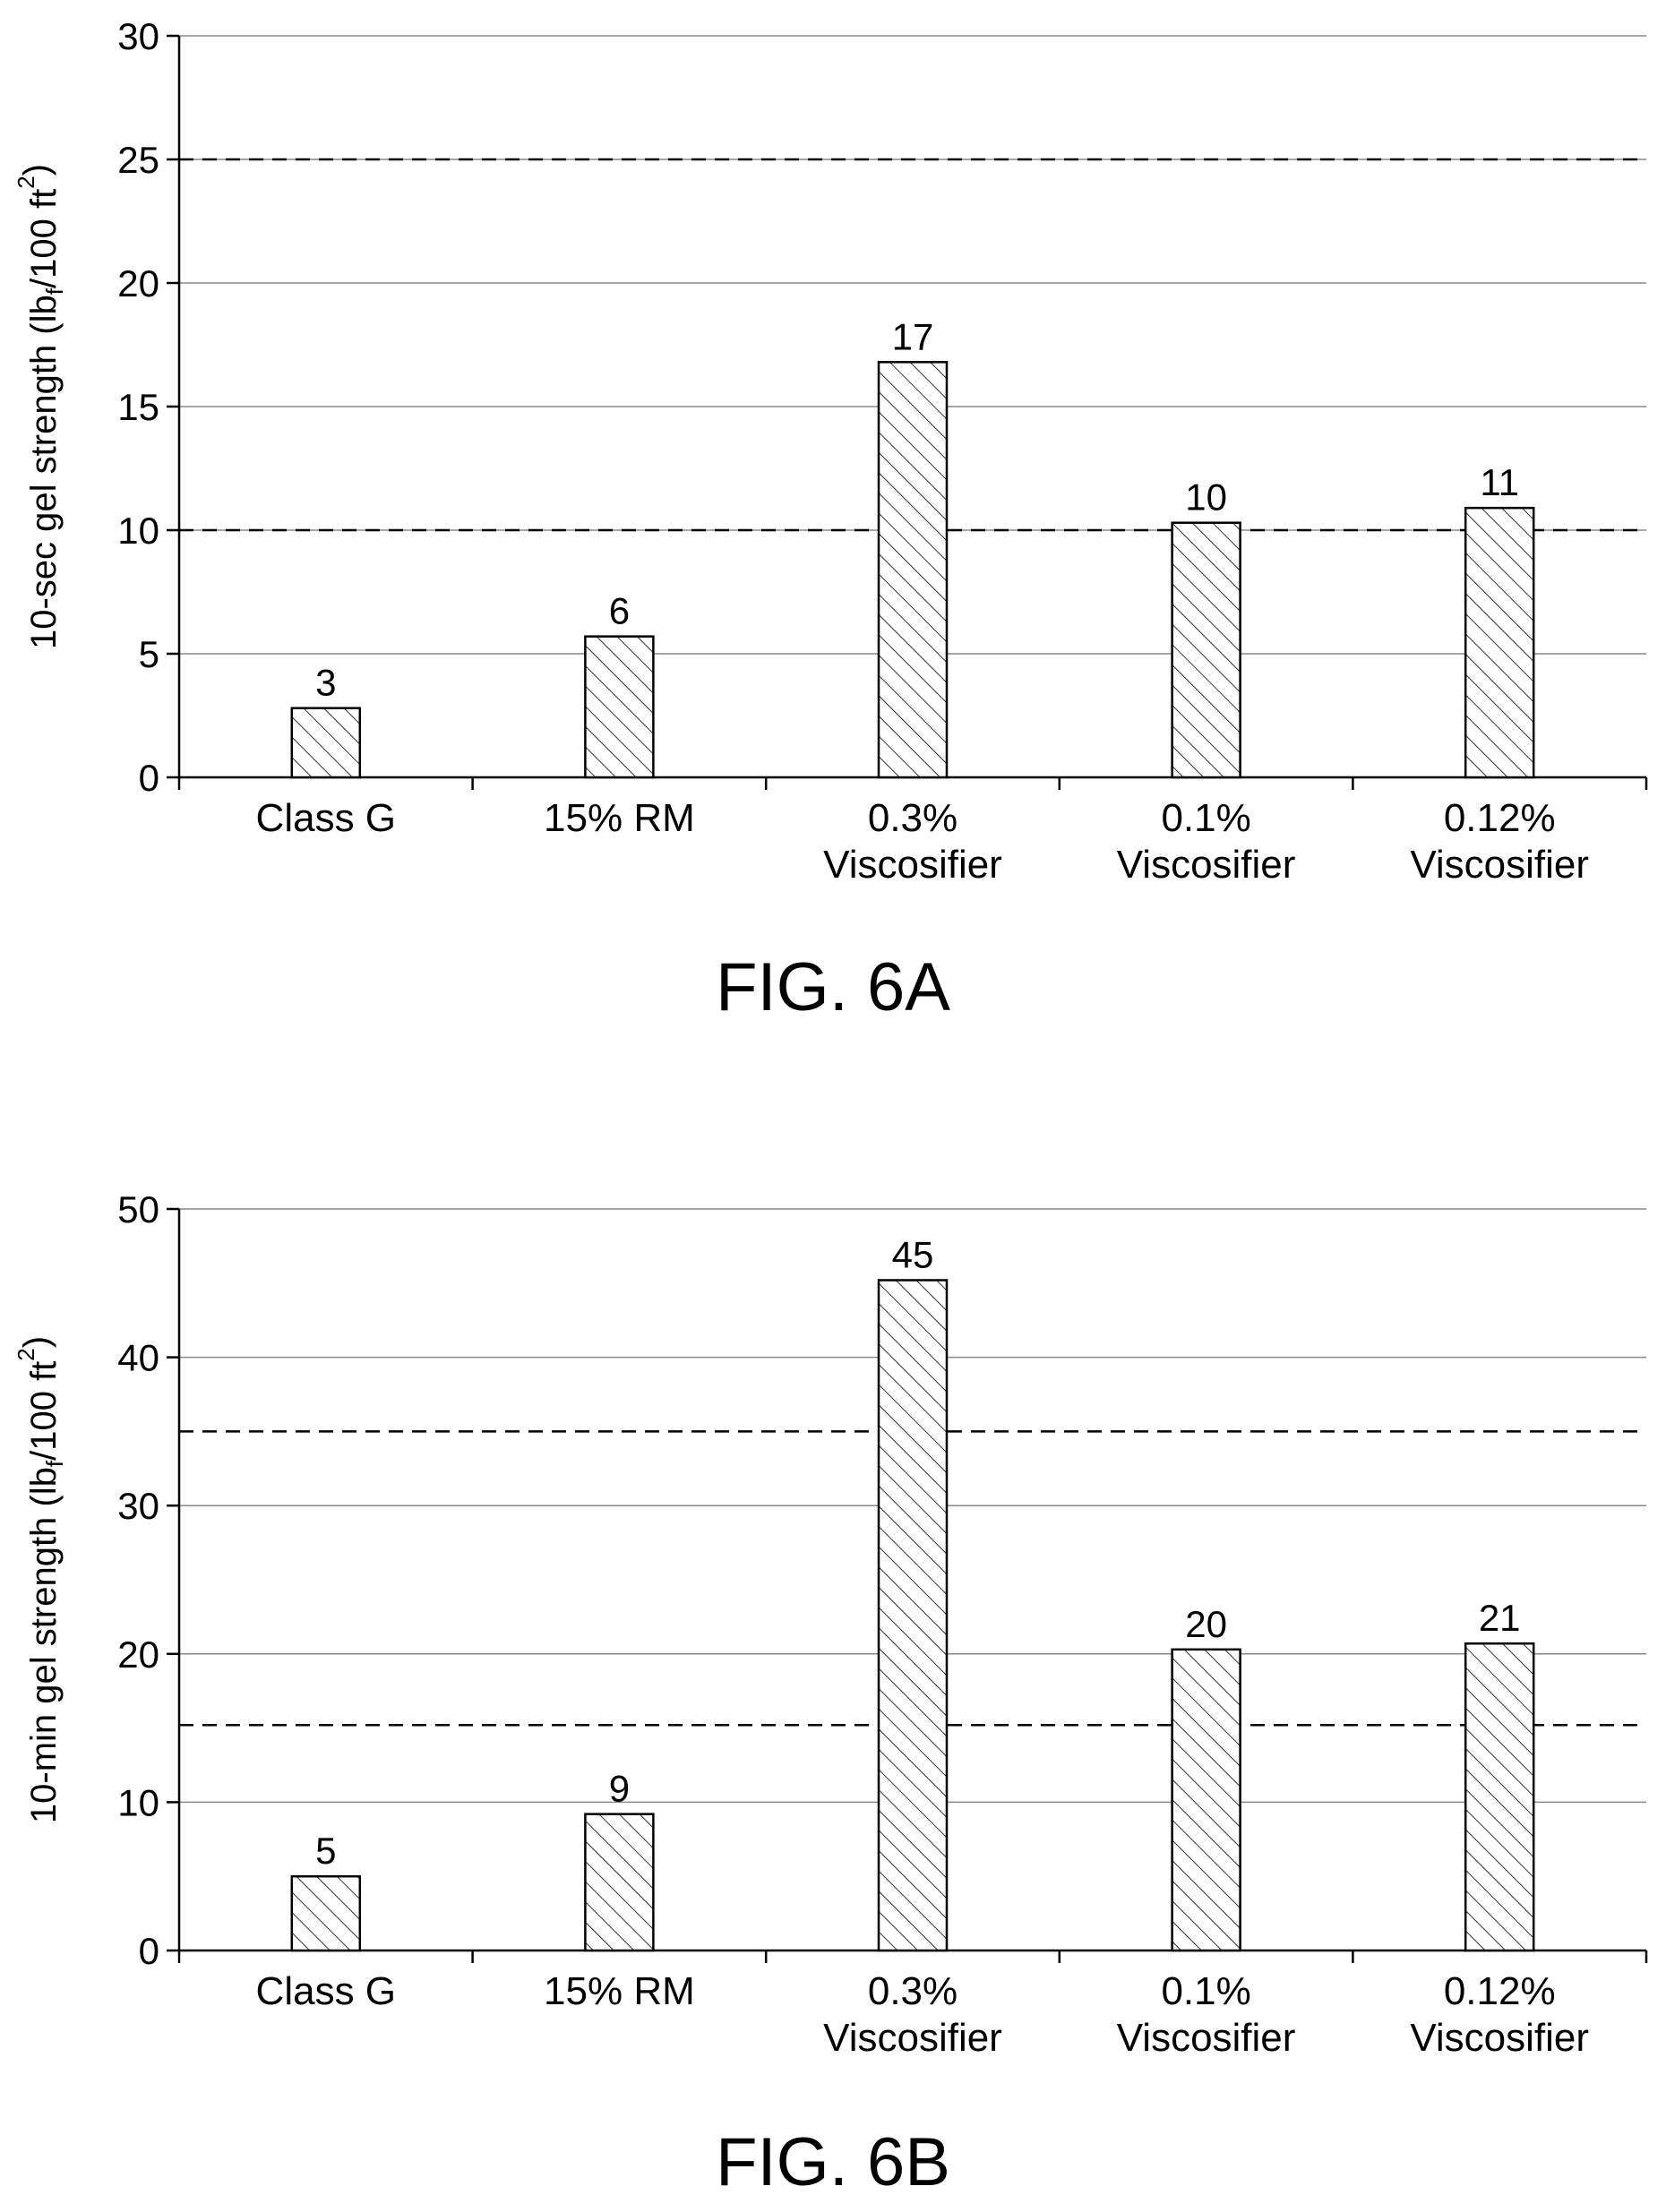  What do you see at coordinates (833, 987) in the screenshot?
I see `figure-caption: FIG. 6A` at bounding box center [833, 987].